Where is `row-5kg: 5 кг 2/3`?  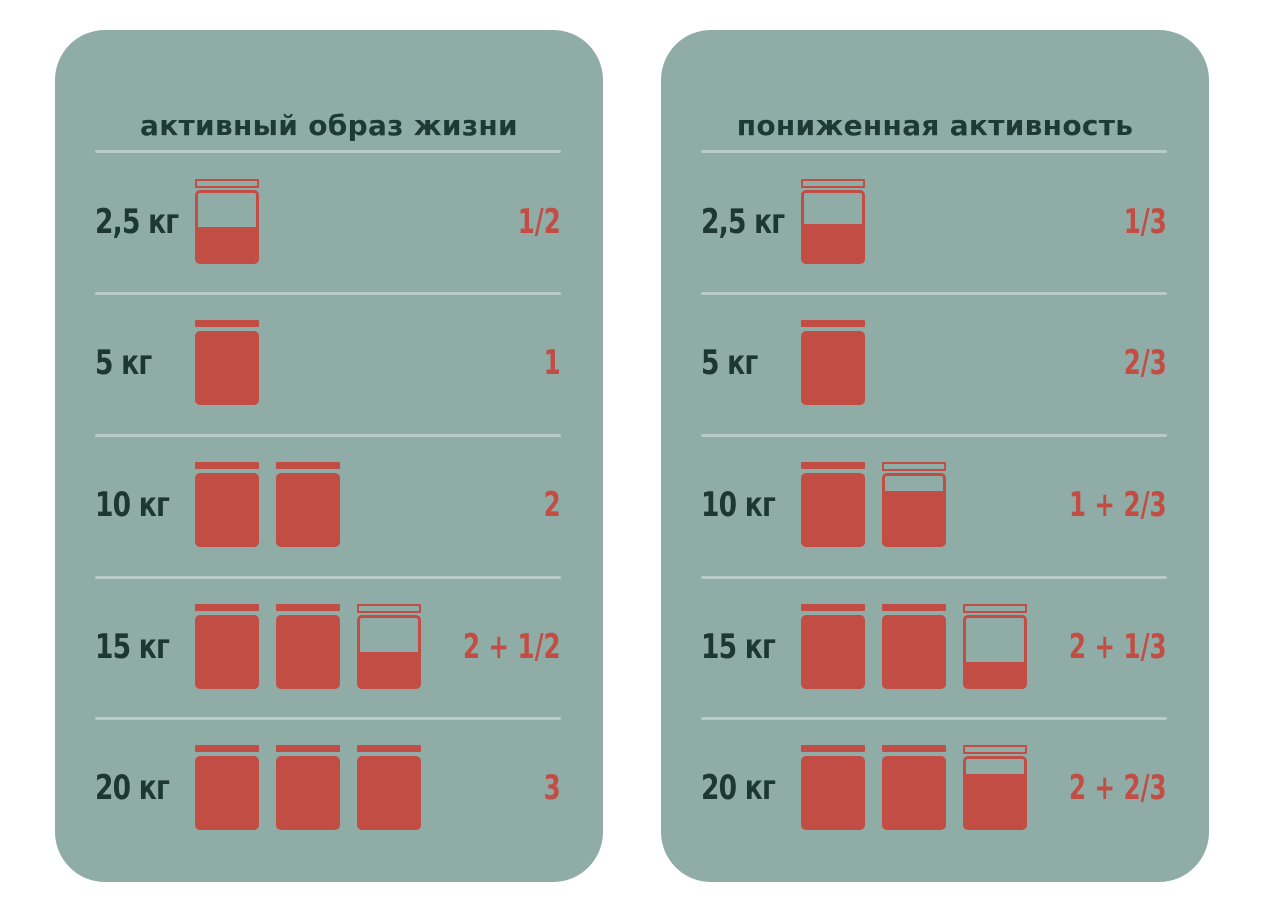
row-5kg: 5 кг 2/3 is located at coordinates (934, 363).